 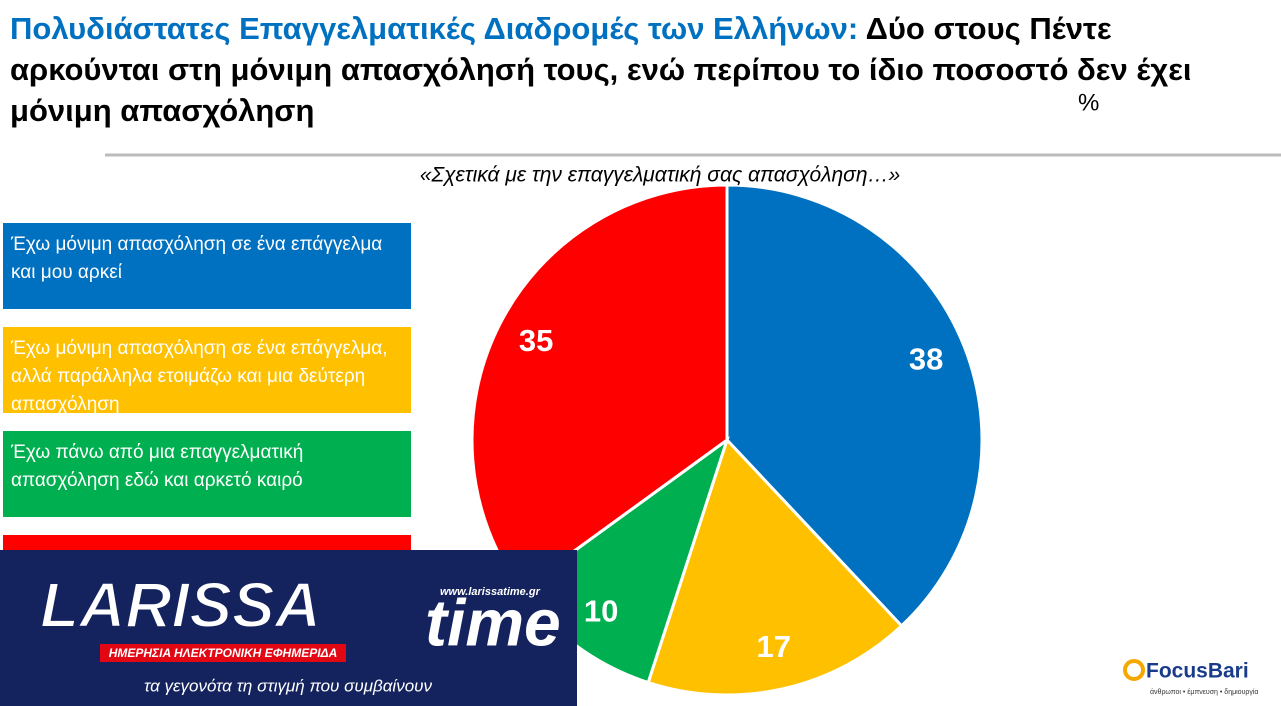 I want to click on watermark-bg, so click(x=288, y=628).